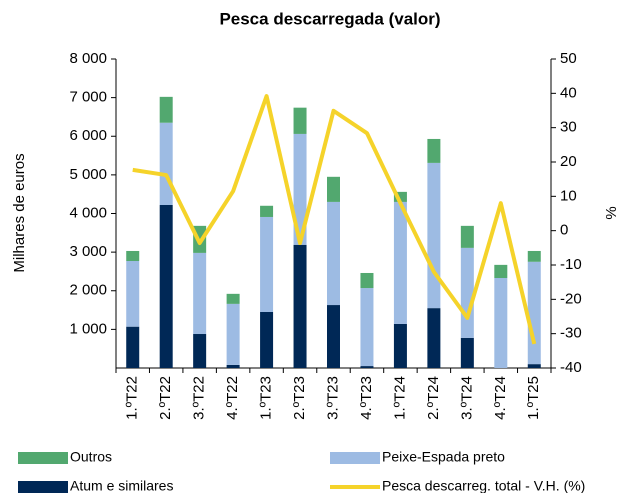  What do you see at coordinates (88, 135) in the screenshot?
I see `y-tick-label: 6 000` at bounding box center [88, 135].